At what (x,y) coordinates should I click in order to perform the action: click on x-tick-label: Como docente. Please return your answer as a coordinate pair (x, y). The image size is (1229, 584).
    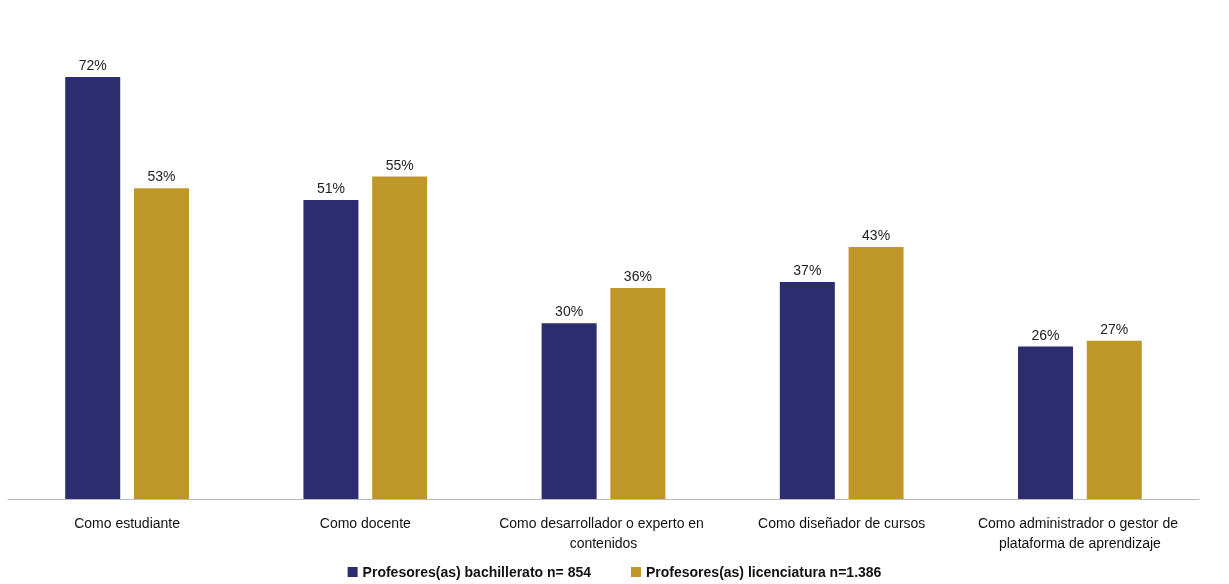
    Looking at the image, I should click on (365, 523).